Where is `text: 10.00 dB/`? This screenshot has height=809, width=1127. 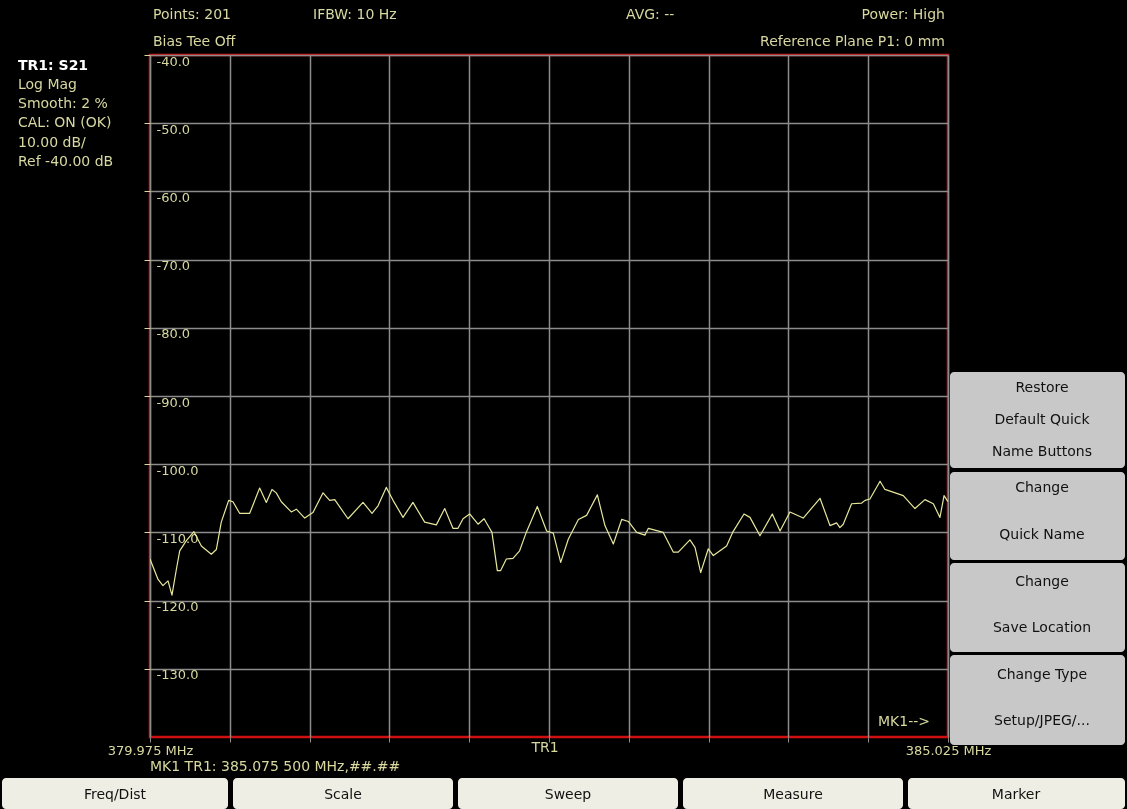
text: 10.00 dB/ is located at coordinates (52, 142).